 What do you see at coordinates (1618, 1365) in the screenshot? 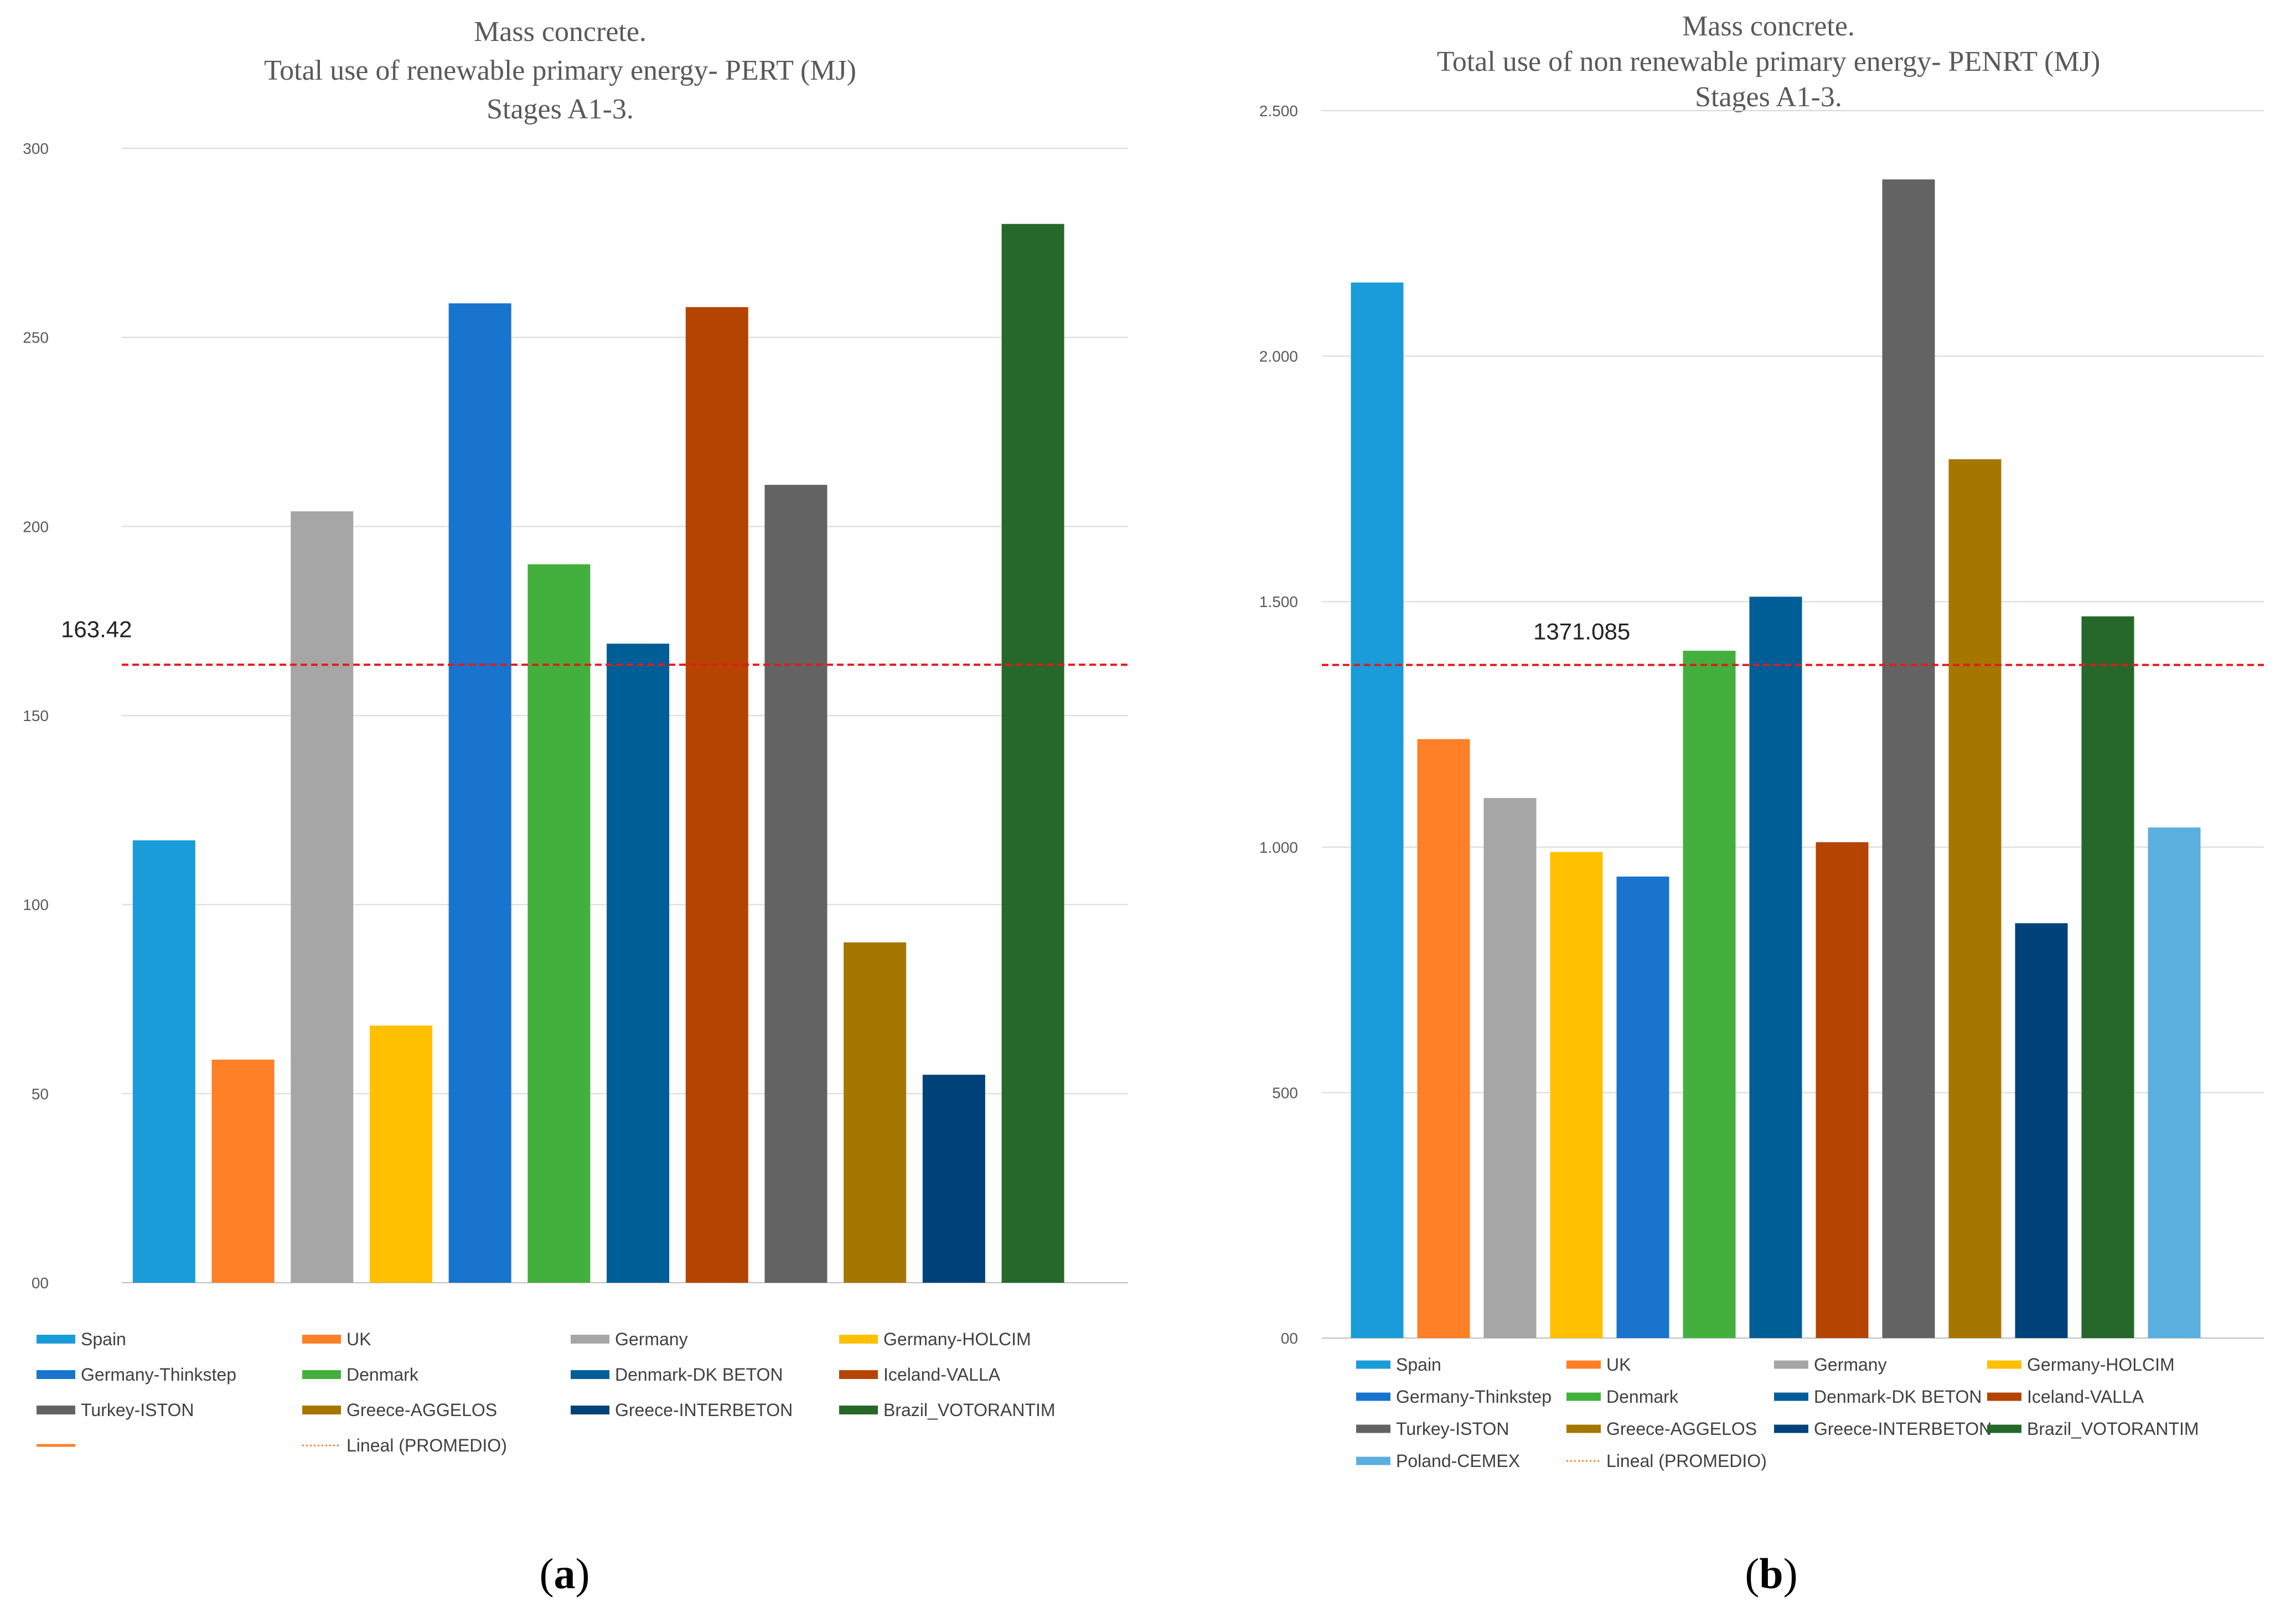
I see `chart-b-legend-label: UK` at bounding box center [1618, 1365].